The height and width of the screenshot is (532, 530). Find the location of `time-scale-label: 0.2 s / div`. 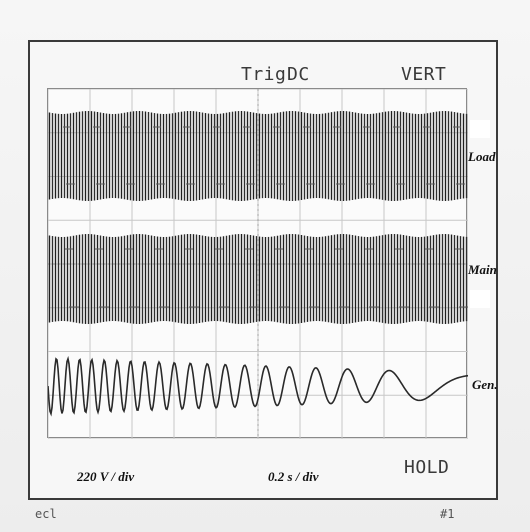

time-scale-label: 0.2 s / div is located at coordinates (293, 476).